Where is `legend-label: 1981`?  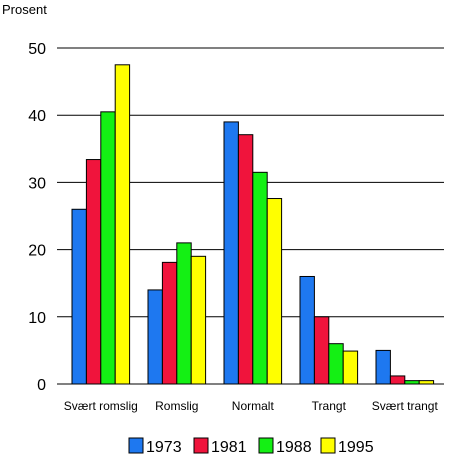
legend-label: 1981 is located at coordinates (229, 447).